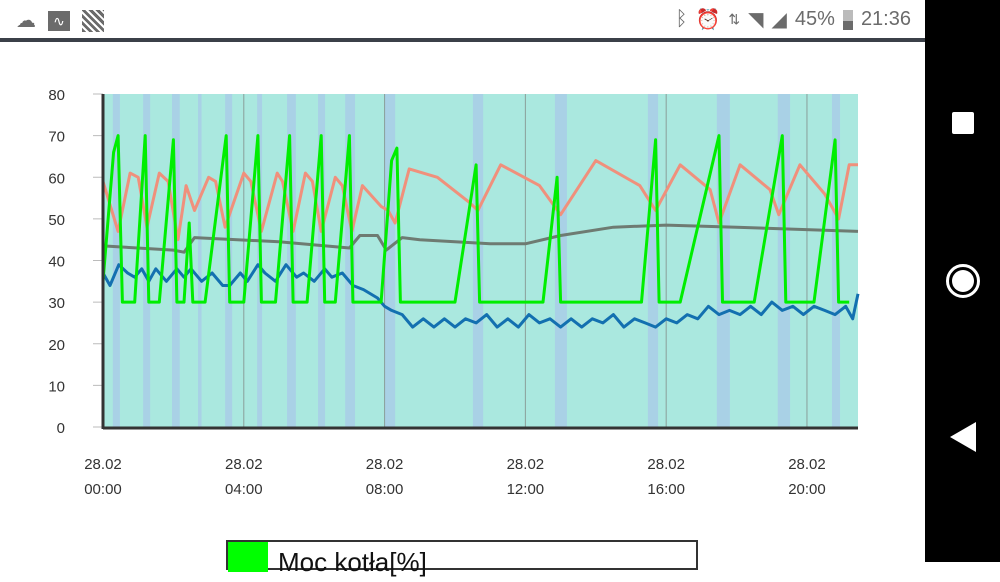  Describe the element at coordinates (56, 386) in the screenshot. I see `y-tick-label: 10` at that location.